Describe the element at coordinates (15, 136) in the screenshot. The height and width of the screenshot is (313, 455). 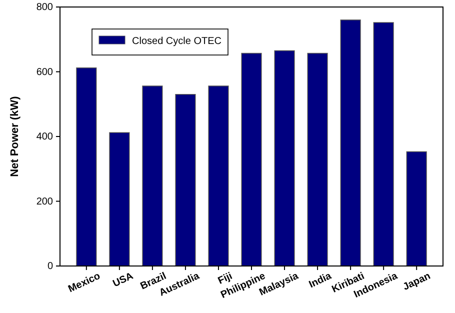
I see `y-axis-title: Net Power (kW)` at that location.